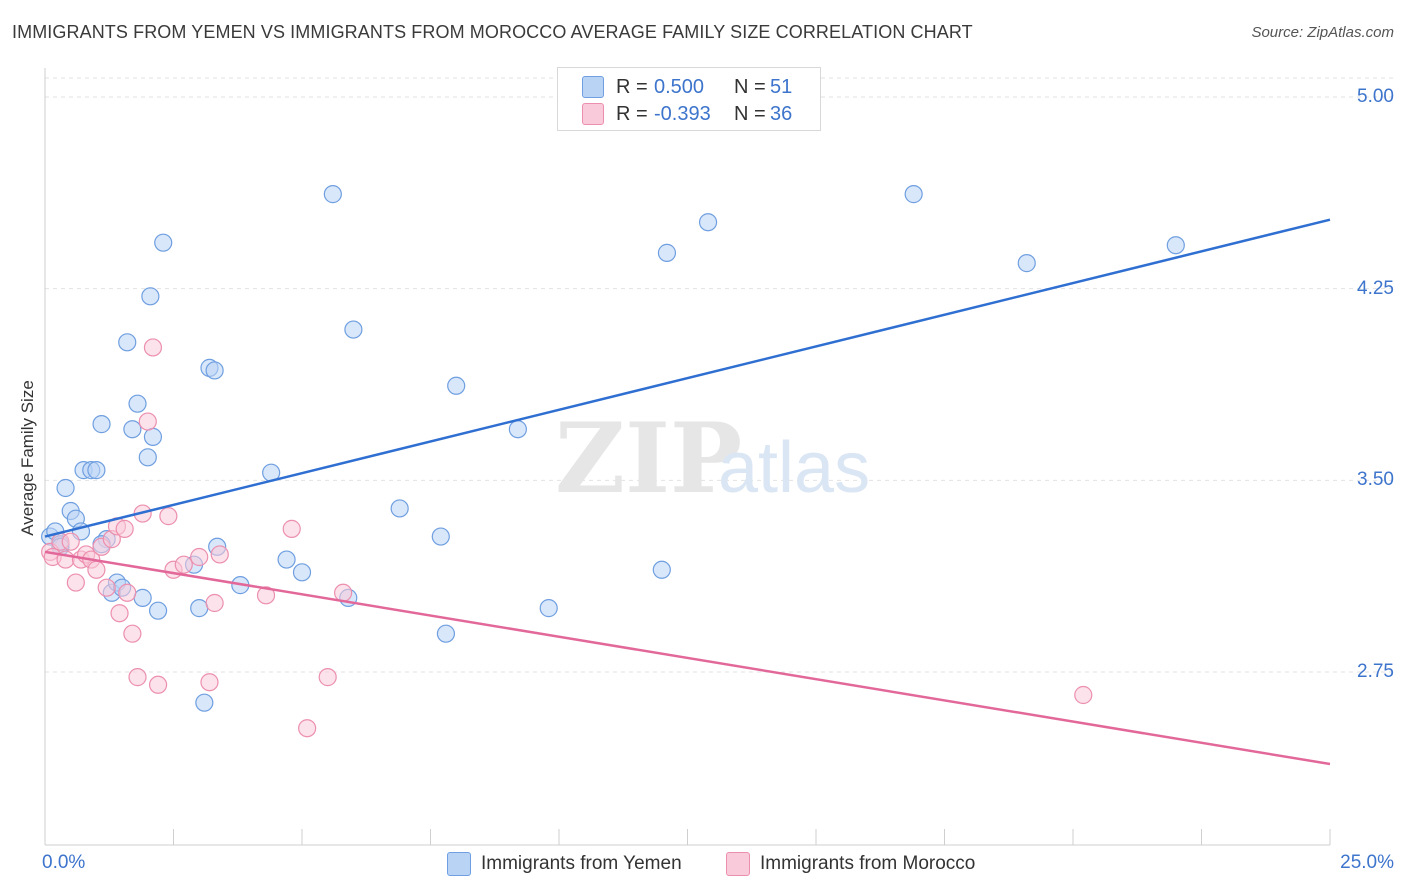 The height and width of the screenshot is (892, 1406). I want to click on y-tick-label: 3.50, so click(1375, 479).